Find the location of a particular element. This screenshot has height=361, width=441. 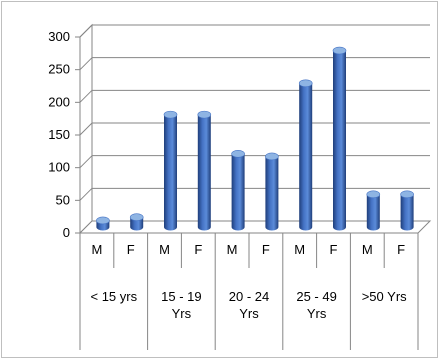

x-group-label: 20 - 24 Yrs is located at coordinates (249, 305).